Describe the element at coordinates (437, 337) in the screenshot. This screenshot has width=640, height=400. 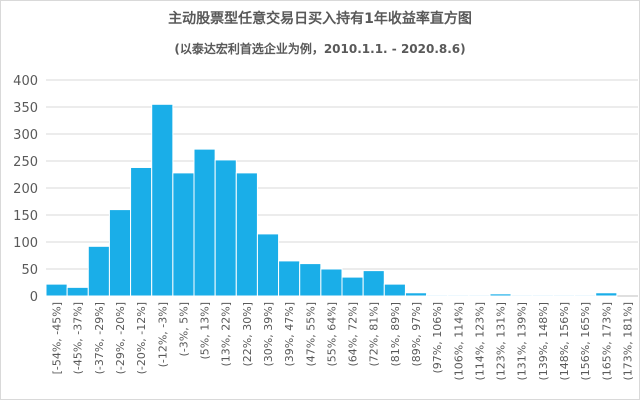
I see `x-tick-label: (97%, 106%]` at that location.